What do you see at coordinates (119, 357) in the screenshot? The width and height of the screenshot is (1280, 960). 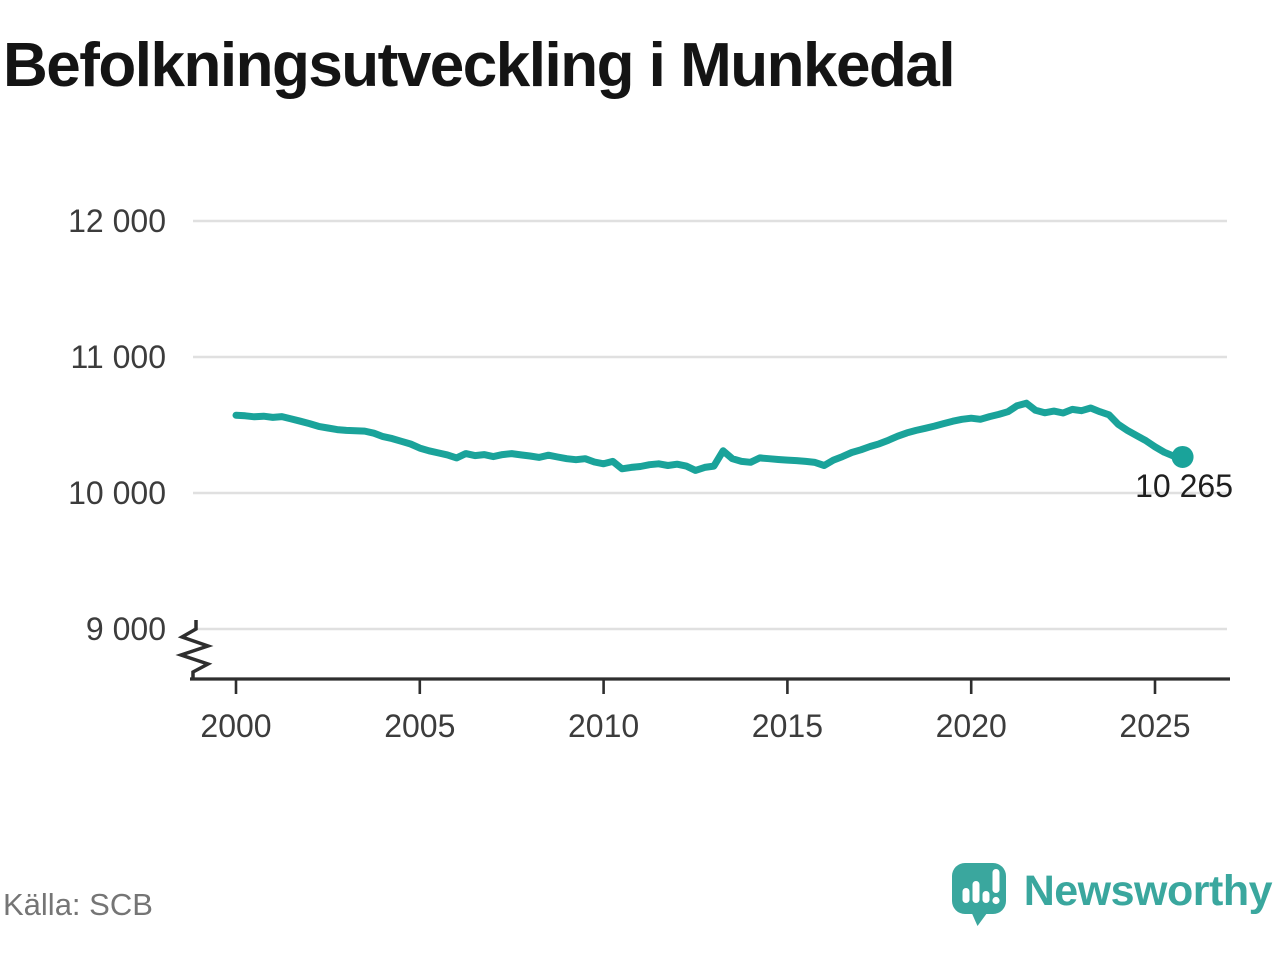 I see `y-tick-label: 11 000` at bounding box center [119, 357].